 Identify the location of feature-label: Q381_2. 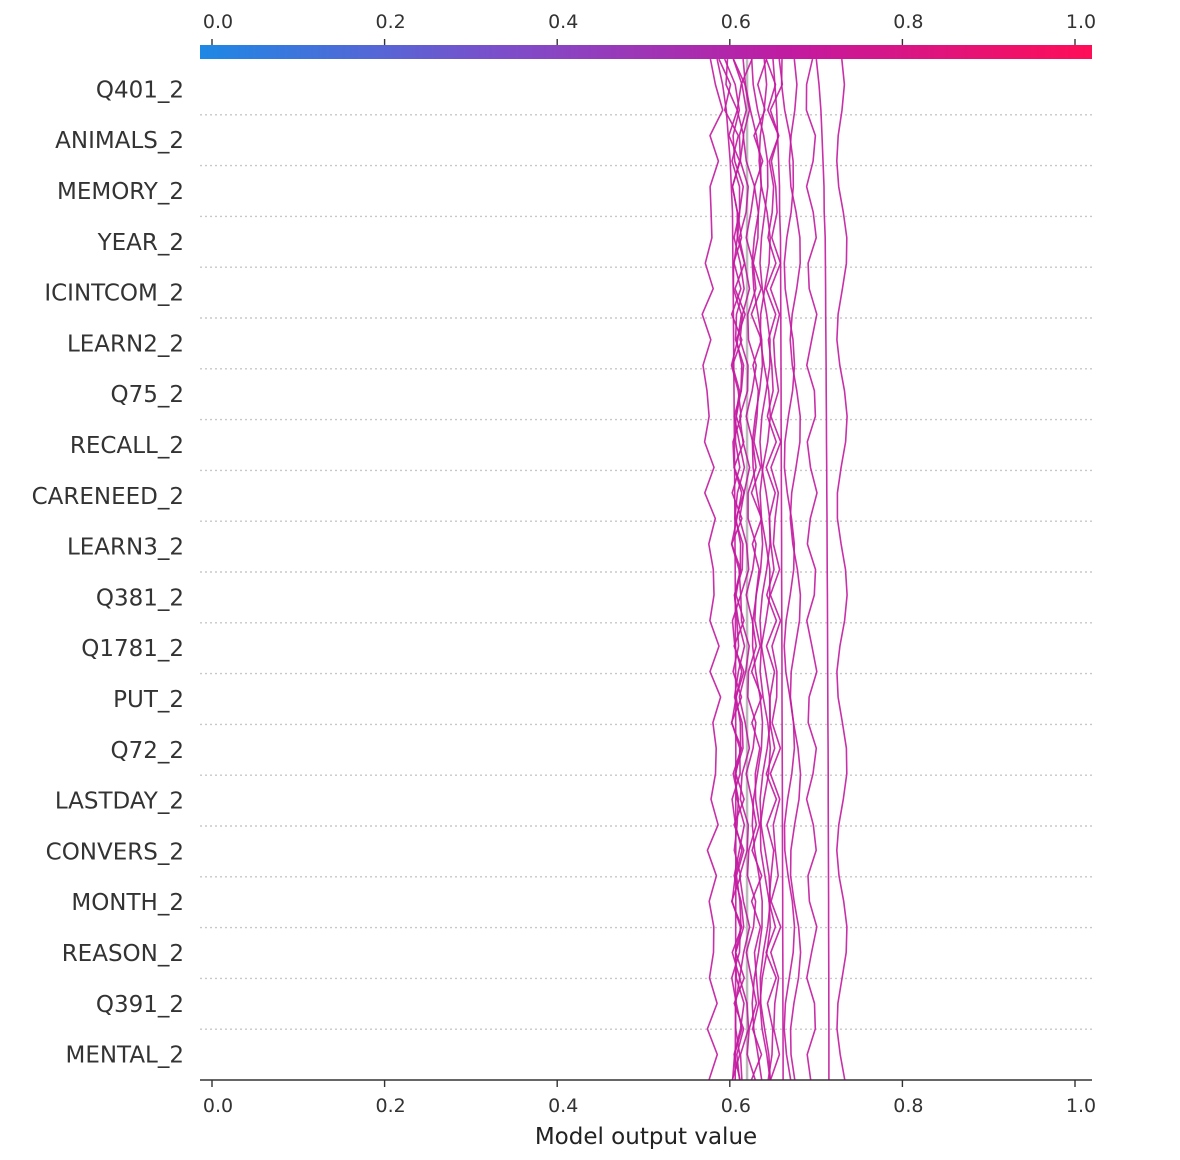
(140, 598).